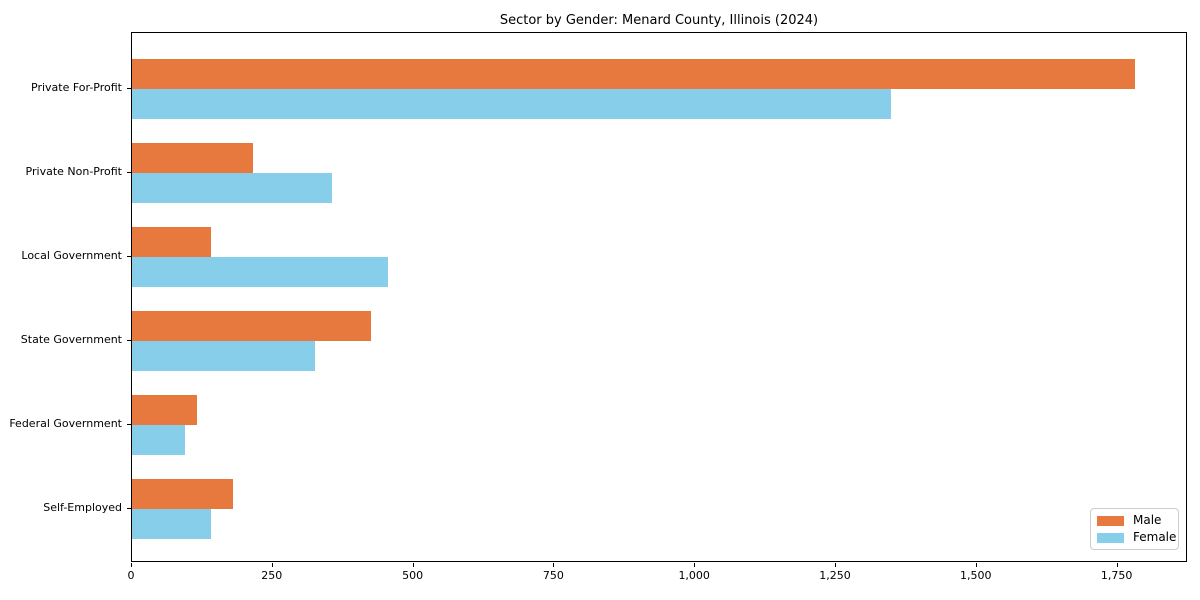 The height and width of the screenshot is (600, 1200). I want to click on legend-swatch-male, so click(1110, 520).